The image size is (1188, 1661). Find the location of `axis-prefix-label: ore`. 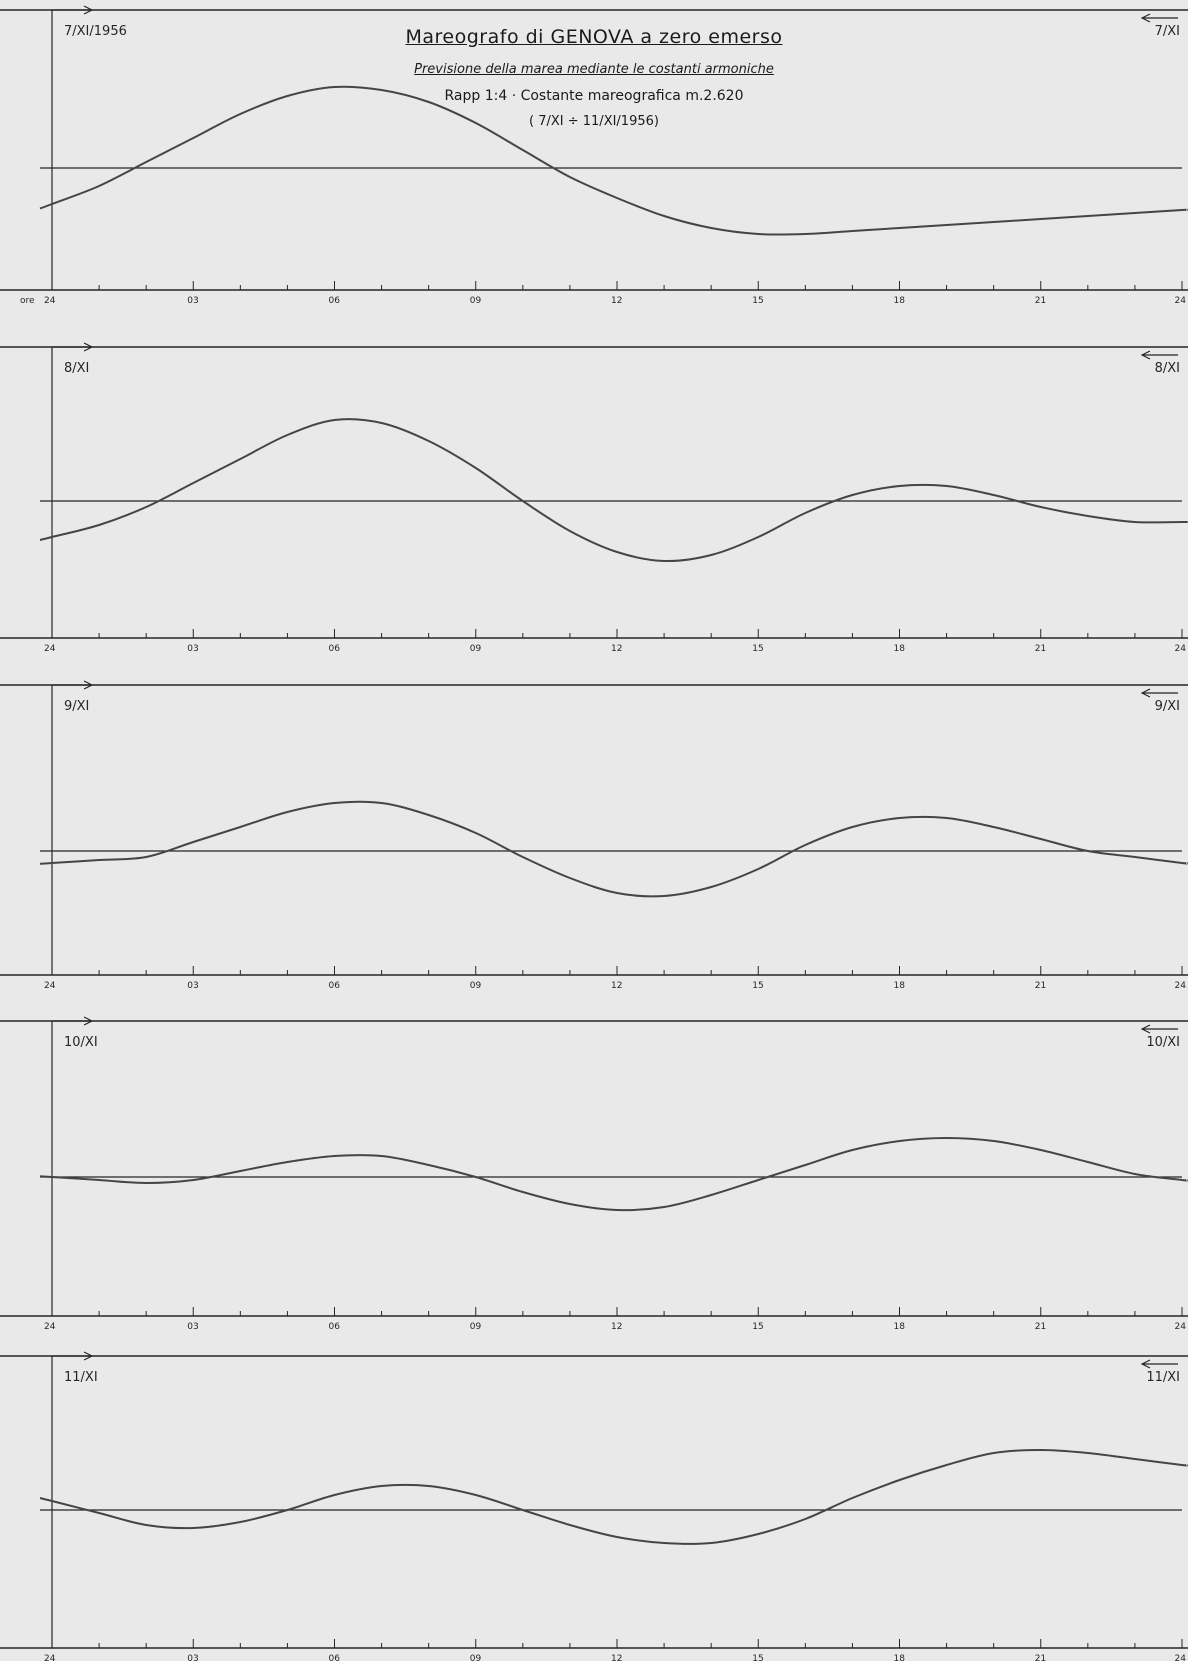

axis-prefix-label: ore is located at coordinates (27, 301).